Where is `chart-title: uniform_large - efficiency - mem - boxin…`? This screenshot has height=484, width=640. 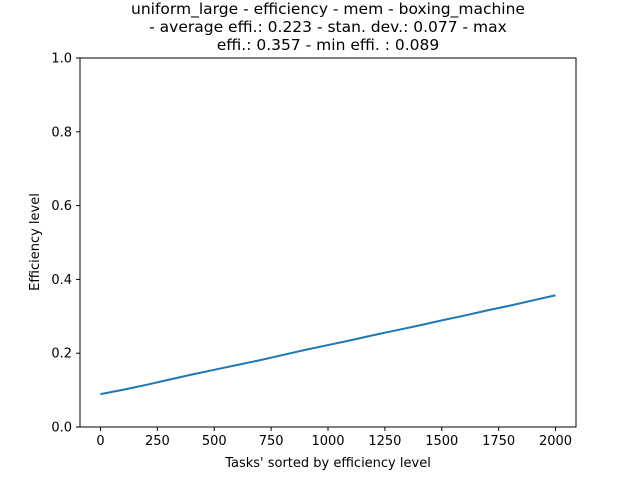 chart-title: uniform_large - efficiency - mem - boxin… is located at coordinates (328, 27).